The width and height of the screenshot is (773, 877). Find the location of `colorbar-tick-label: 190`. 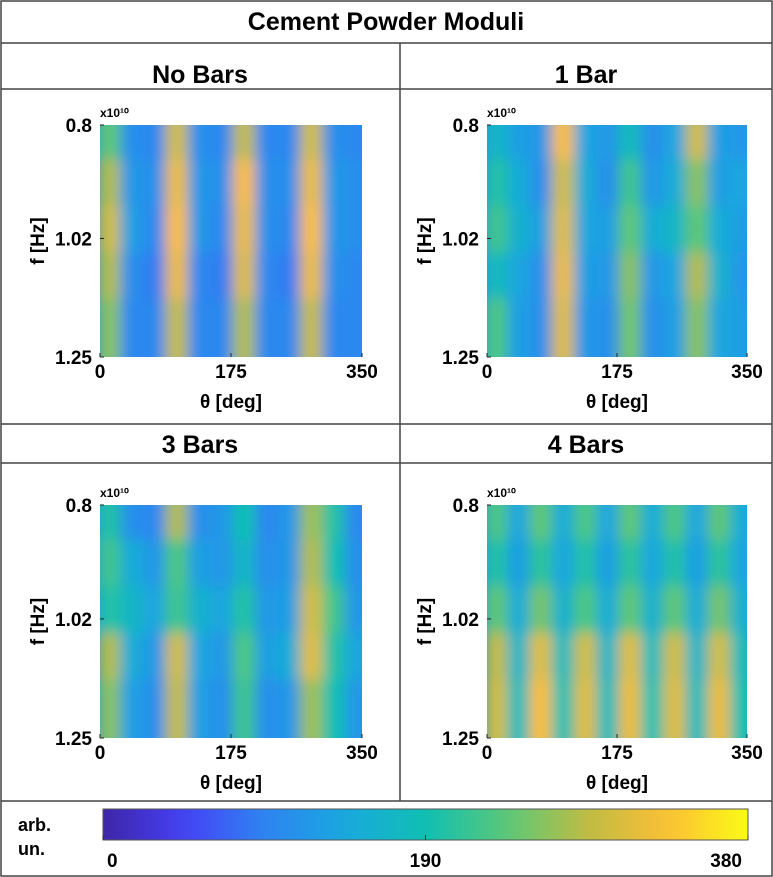

colorbar-tick-label: 190 is located at coordinates (426, 861).